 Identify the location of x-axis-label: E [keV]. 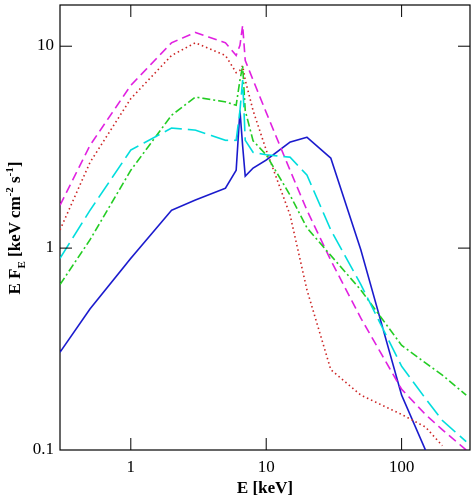
(265, 487).